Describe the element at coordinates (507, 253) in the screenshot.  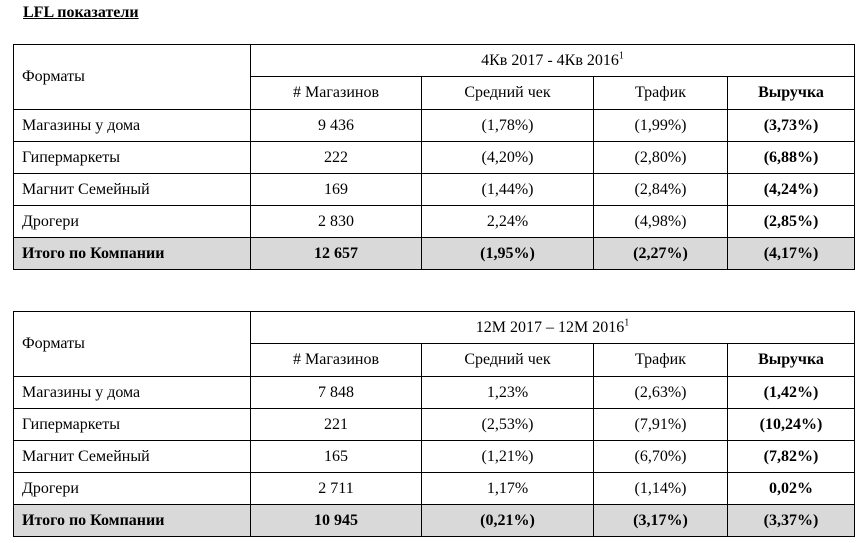
I see `total-avg-check: (1,95%)` at that location.